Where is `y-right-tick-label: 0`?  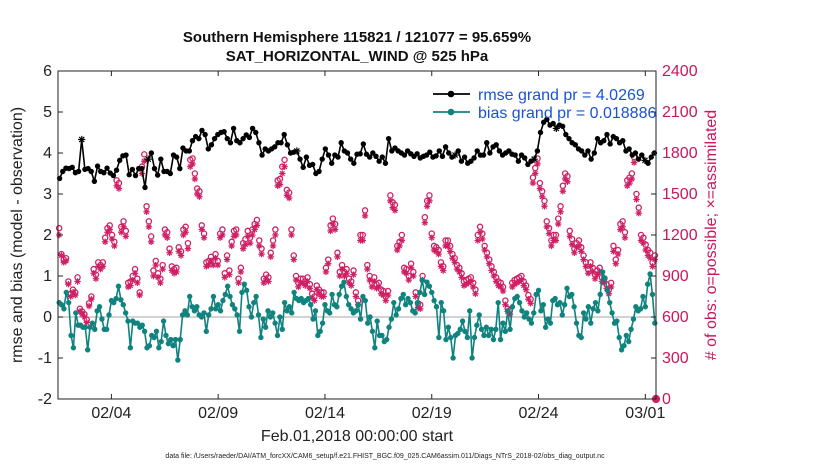
y-right-tick-label: 0 is located at coordinates (666, 399).